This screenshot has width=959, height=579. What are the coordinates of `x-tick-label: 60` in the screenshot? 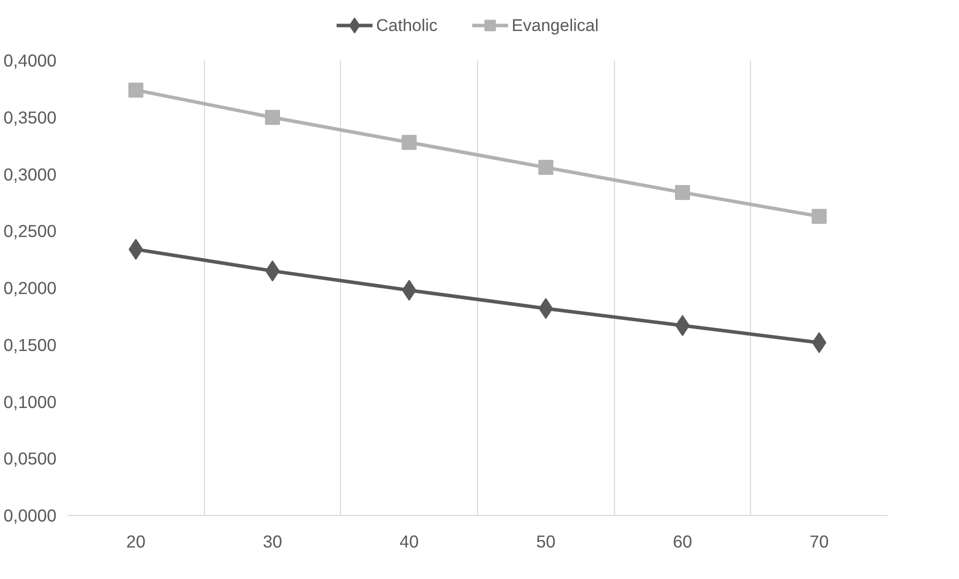 It's located at (682, 542).